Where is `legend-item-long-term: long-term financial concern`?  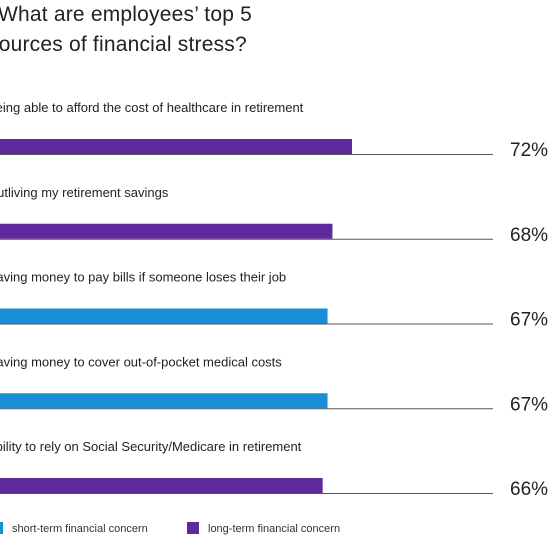
legend-item-long-term: long-term financial concern is located at coordinates (263, 529).